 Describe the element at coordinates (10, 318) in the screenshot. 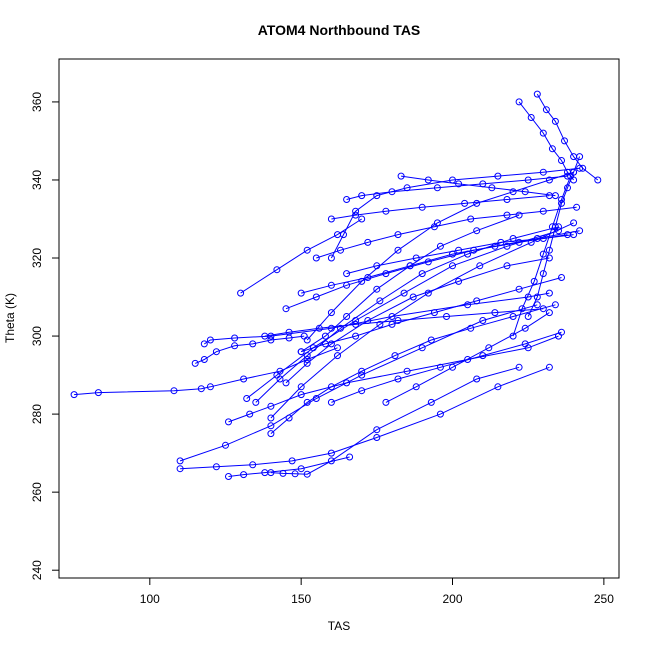

I see `y-axis-label: Theta (K)` at that location.